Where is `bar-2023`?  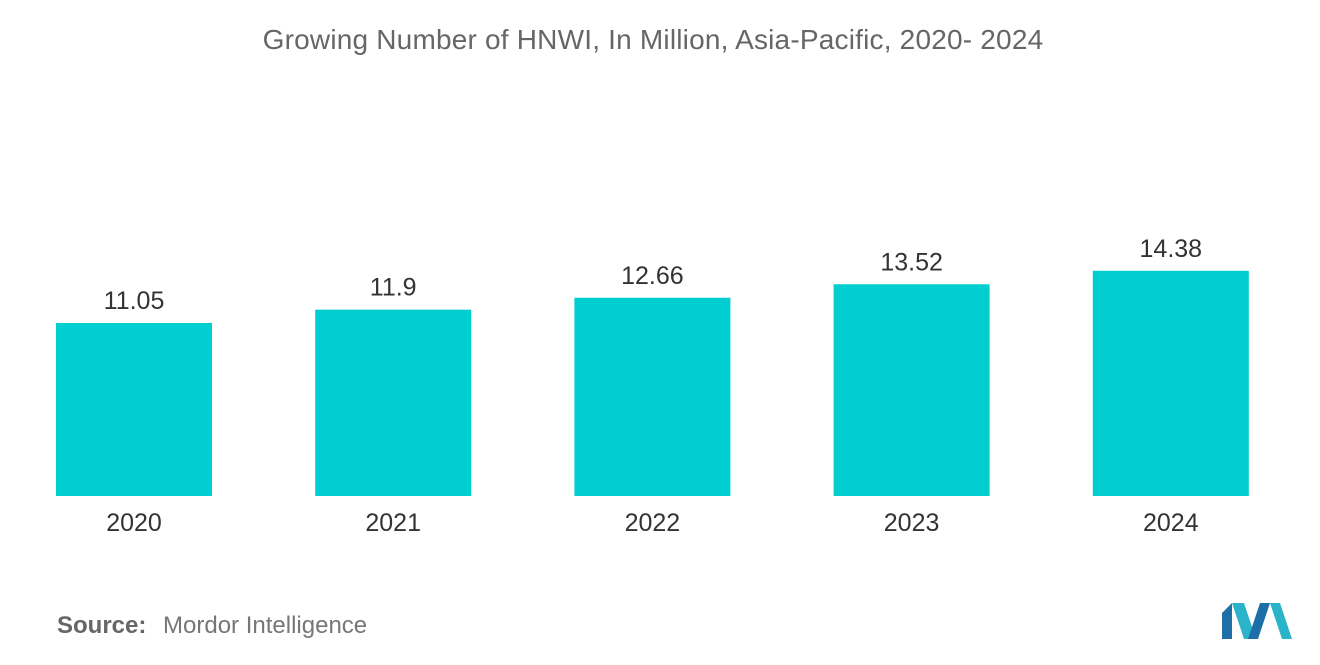
bar-2023 is located at coordinates (911, 390).